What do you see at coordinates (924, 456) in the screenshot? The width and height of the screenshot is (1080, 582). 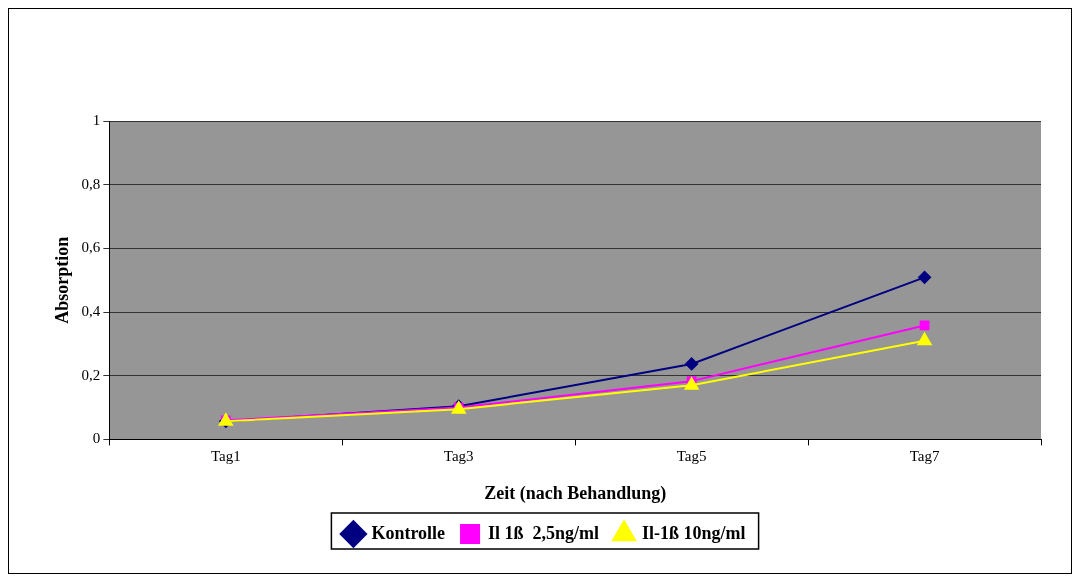 I see `x-tick-label: Tag7` at bounding box center [924, 456].